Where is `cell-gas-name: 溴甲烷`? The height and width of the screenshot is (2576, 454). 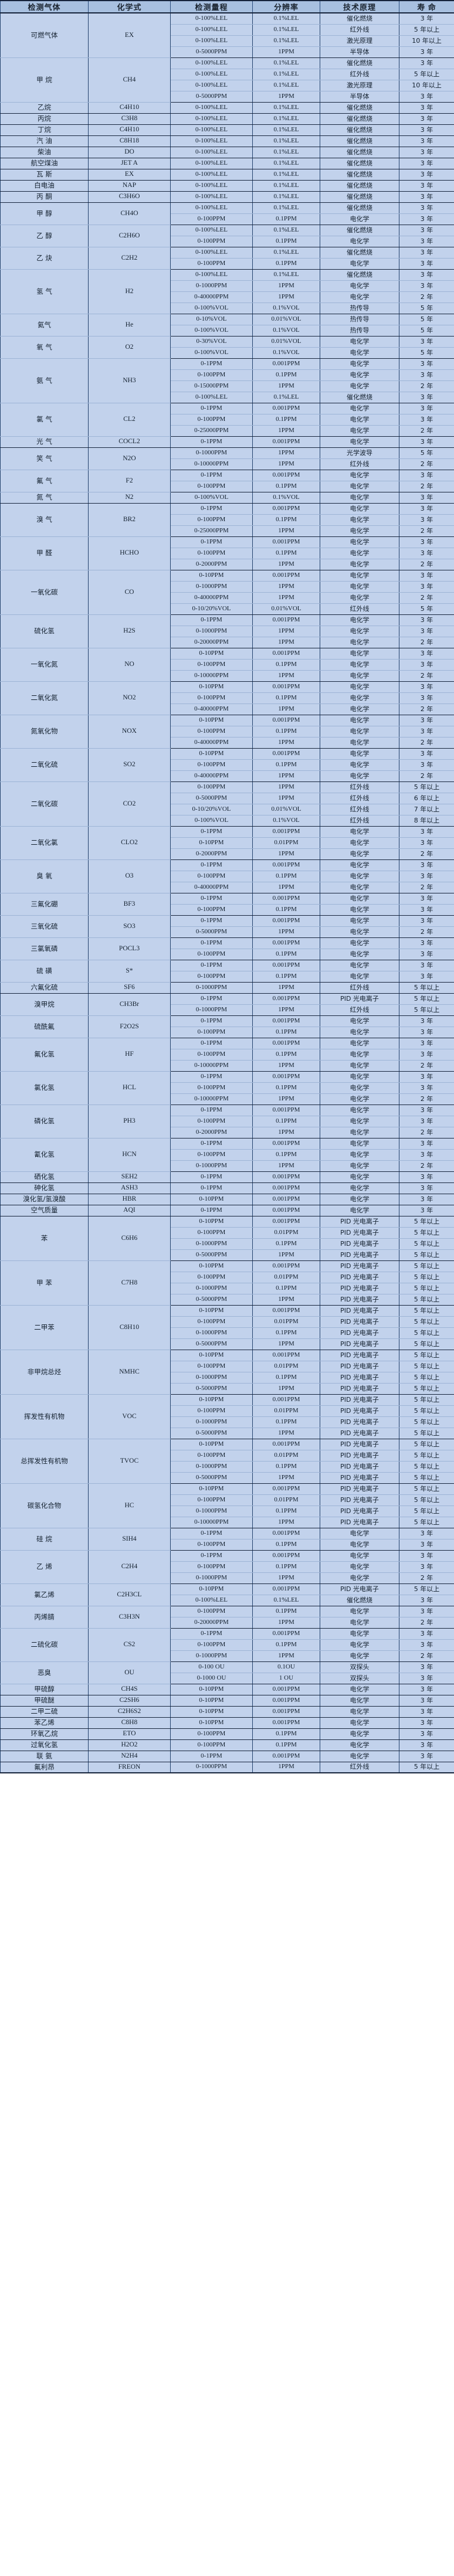 cell-gas-name: 溴甲烷 is located at coordinates (44, 1005).